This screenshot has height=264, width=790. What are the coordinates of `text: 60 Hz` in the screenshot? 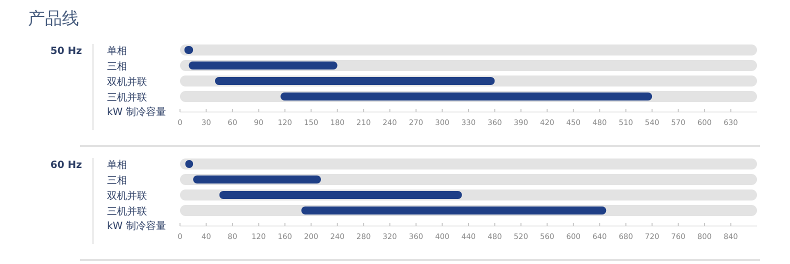 It's located at (66, 165).